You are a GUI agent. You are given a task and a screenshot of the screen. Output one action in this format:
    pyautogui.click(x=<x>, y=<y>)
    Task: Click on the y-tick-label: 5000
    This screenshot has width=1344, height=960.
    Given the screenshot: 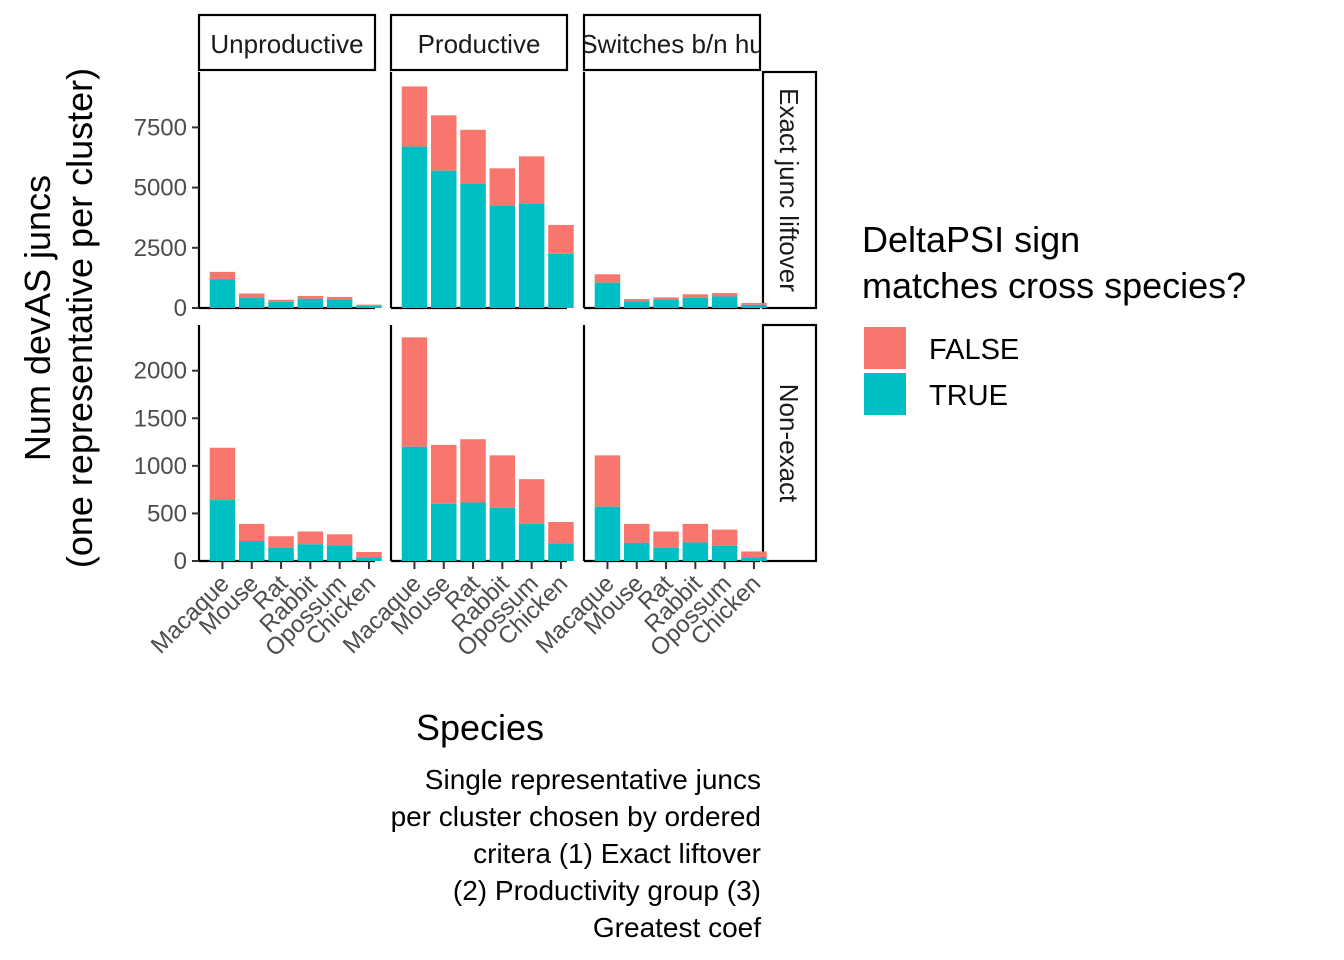 What is the action you would take?
    pyautogui.click(x=160, y=188)
    